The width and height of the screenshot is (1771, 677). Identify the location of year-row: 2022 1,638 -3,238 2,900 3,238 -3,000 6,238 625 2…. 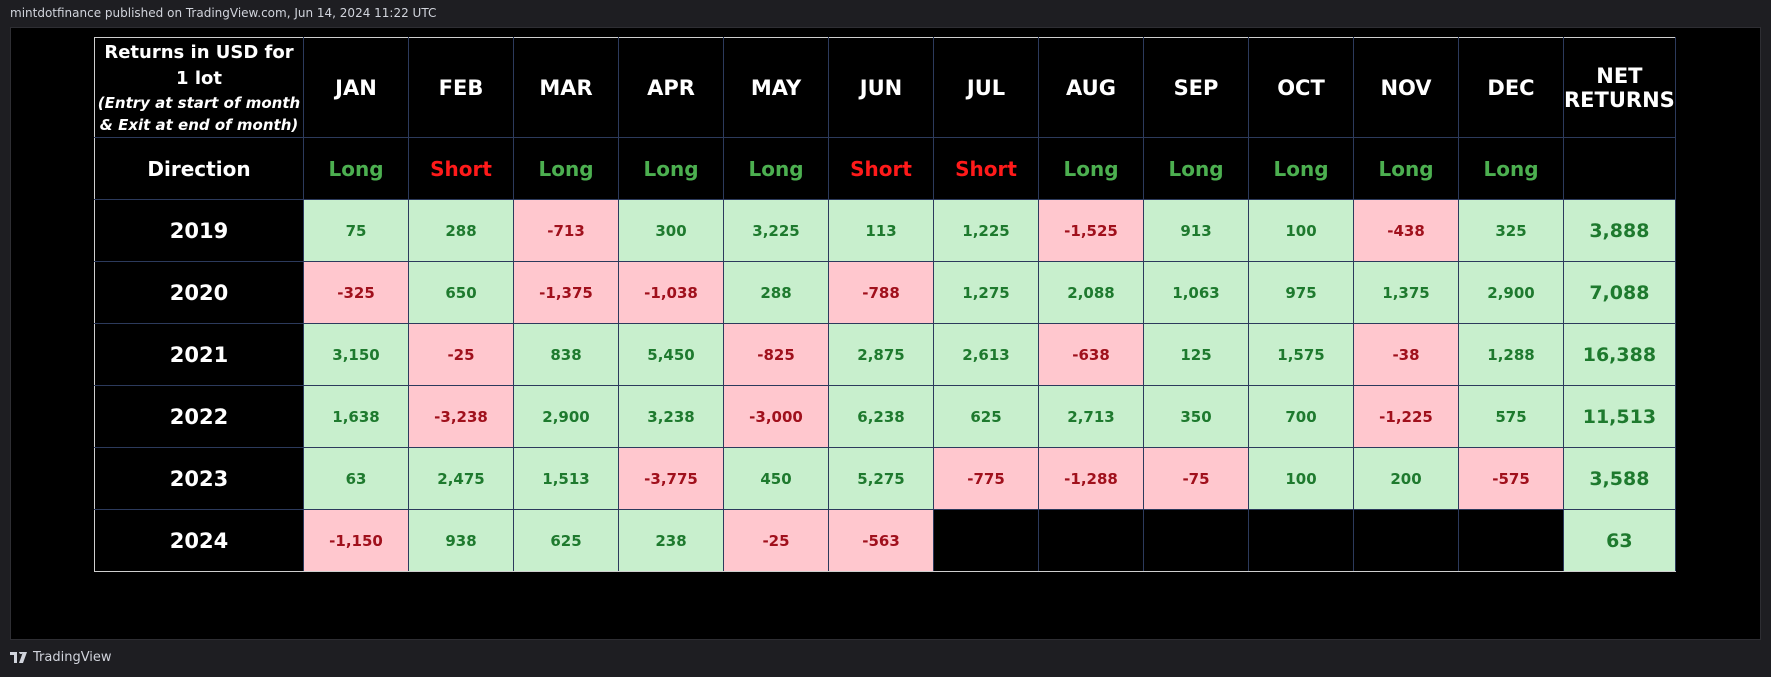
(885, 416).